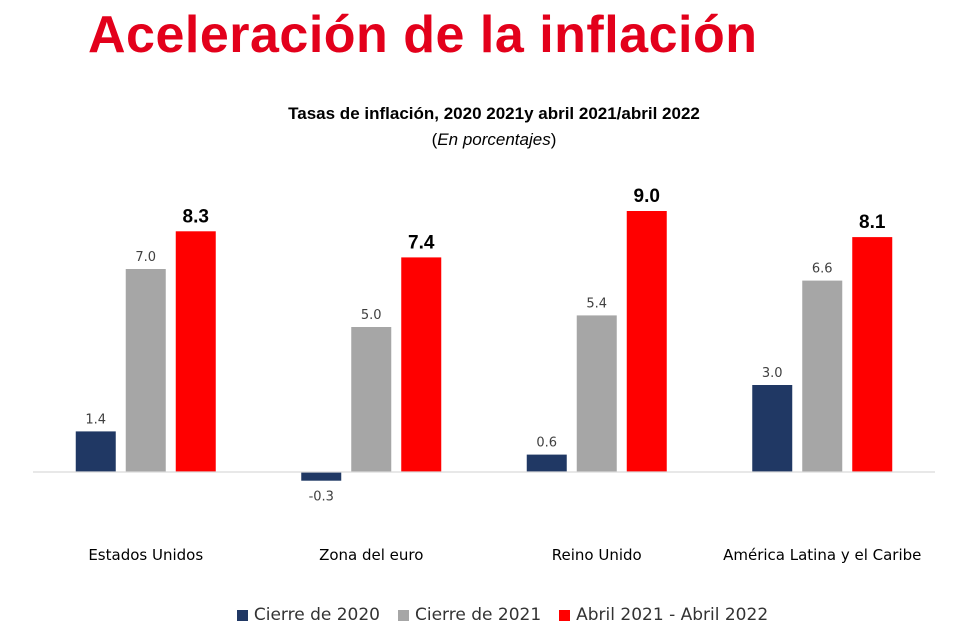 The height and width of the screenshot is (635, 973). Describe the element at coordinates (316, 615) in the screenshot. I see `legend-label: Cierre de 2020` at that location.